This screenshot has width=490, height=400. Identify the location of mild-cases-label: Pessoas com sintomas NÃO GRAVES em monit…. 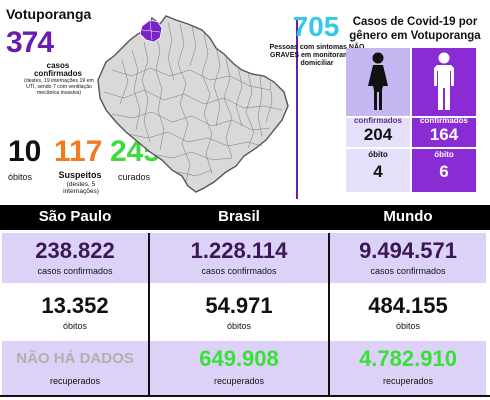
(317, 56).